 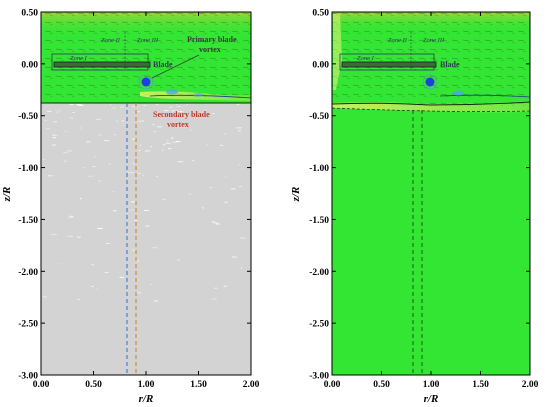 What do you see at coordinates (319, 273) in the screenshot?
I see `y-tick-label: -2.00` at bounding box center [319, 273].